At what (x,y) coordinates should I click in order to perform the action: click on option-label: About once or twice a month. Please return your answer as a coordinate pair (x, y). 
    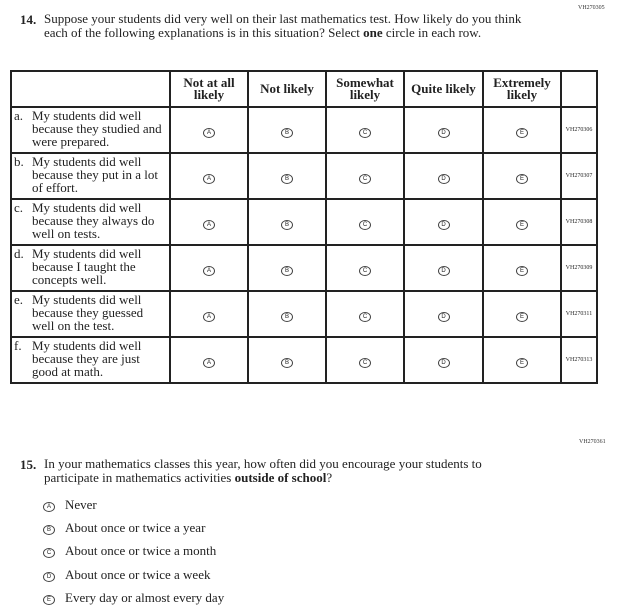
    Looking at the image, I should click on (141, 551).